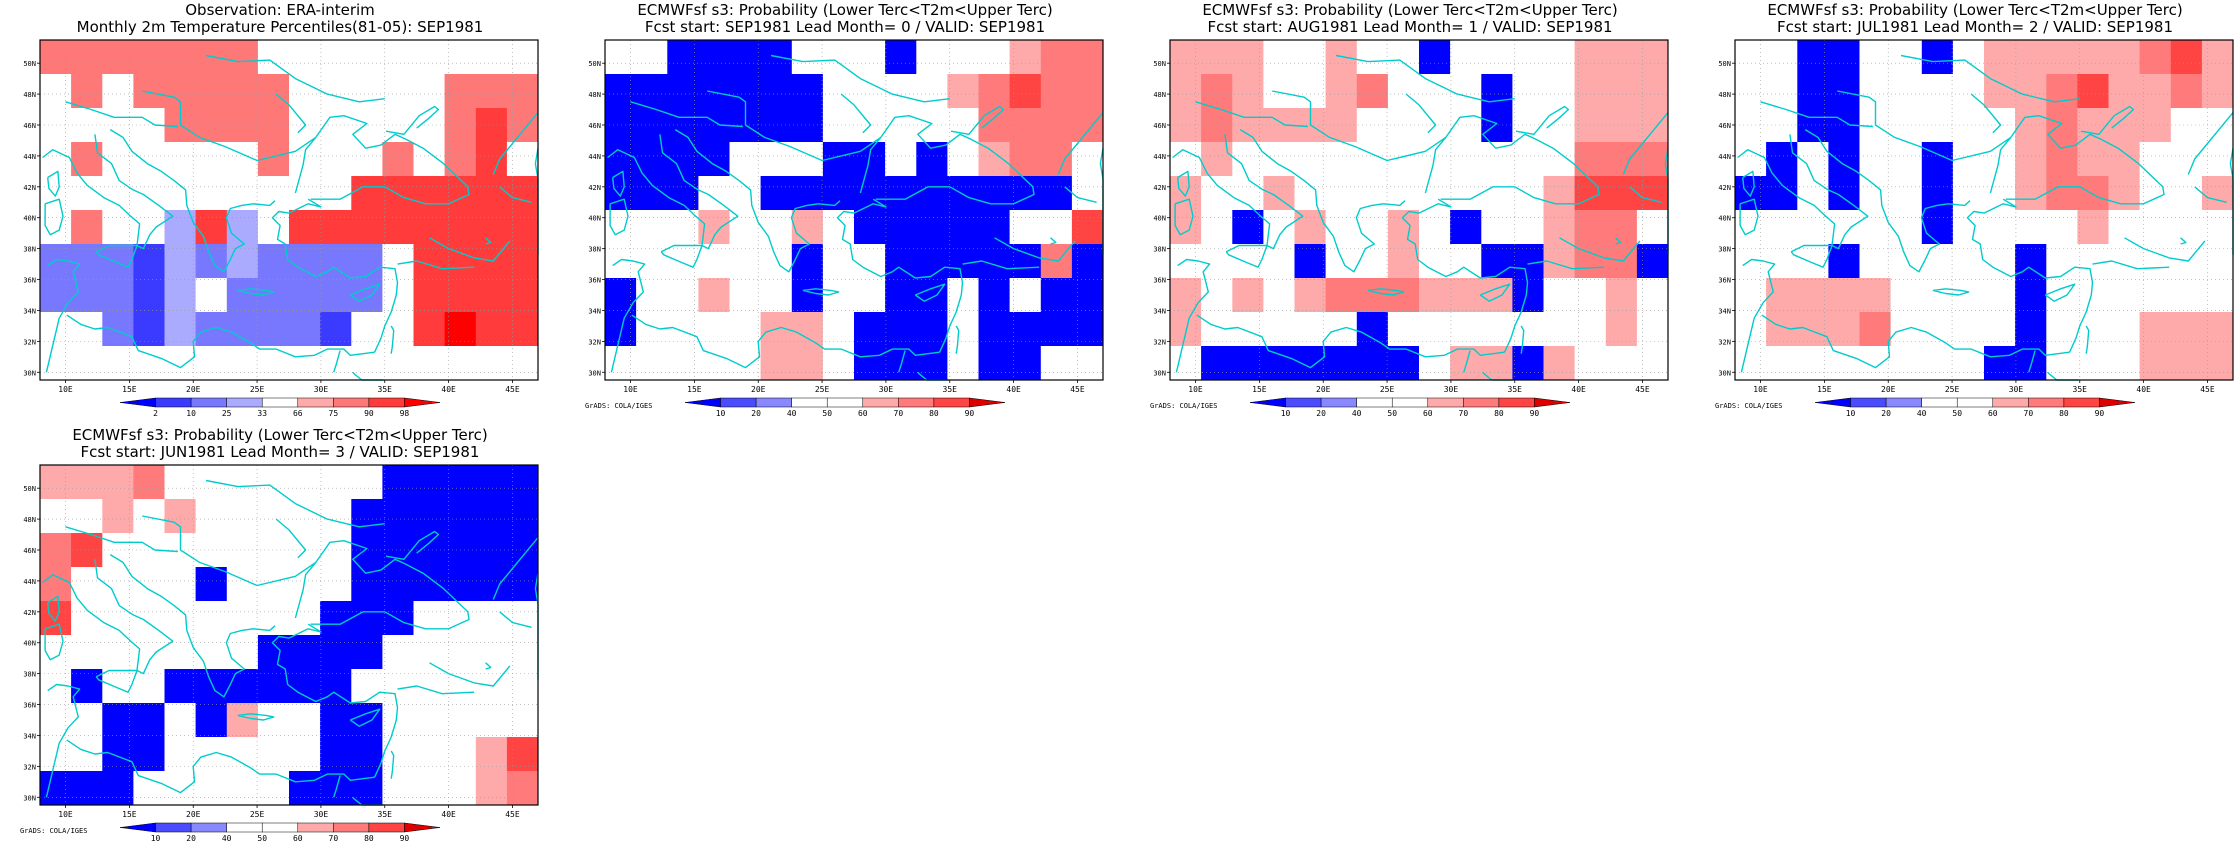 Image resolution: width=2240 pixels, height=845 pixels. Describe the element at coordinates (756, 413) in the screenshot. I see `colorbar-label: 20` at that location.